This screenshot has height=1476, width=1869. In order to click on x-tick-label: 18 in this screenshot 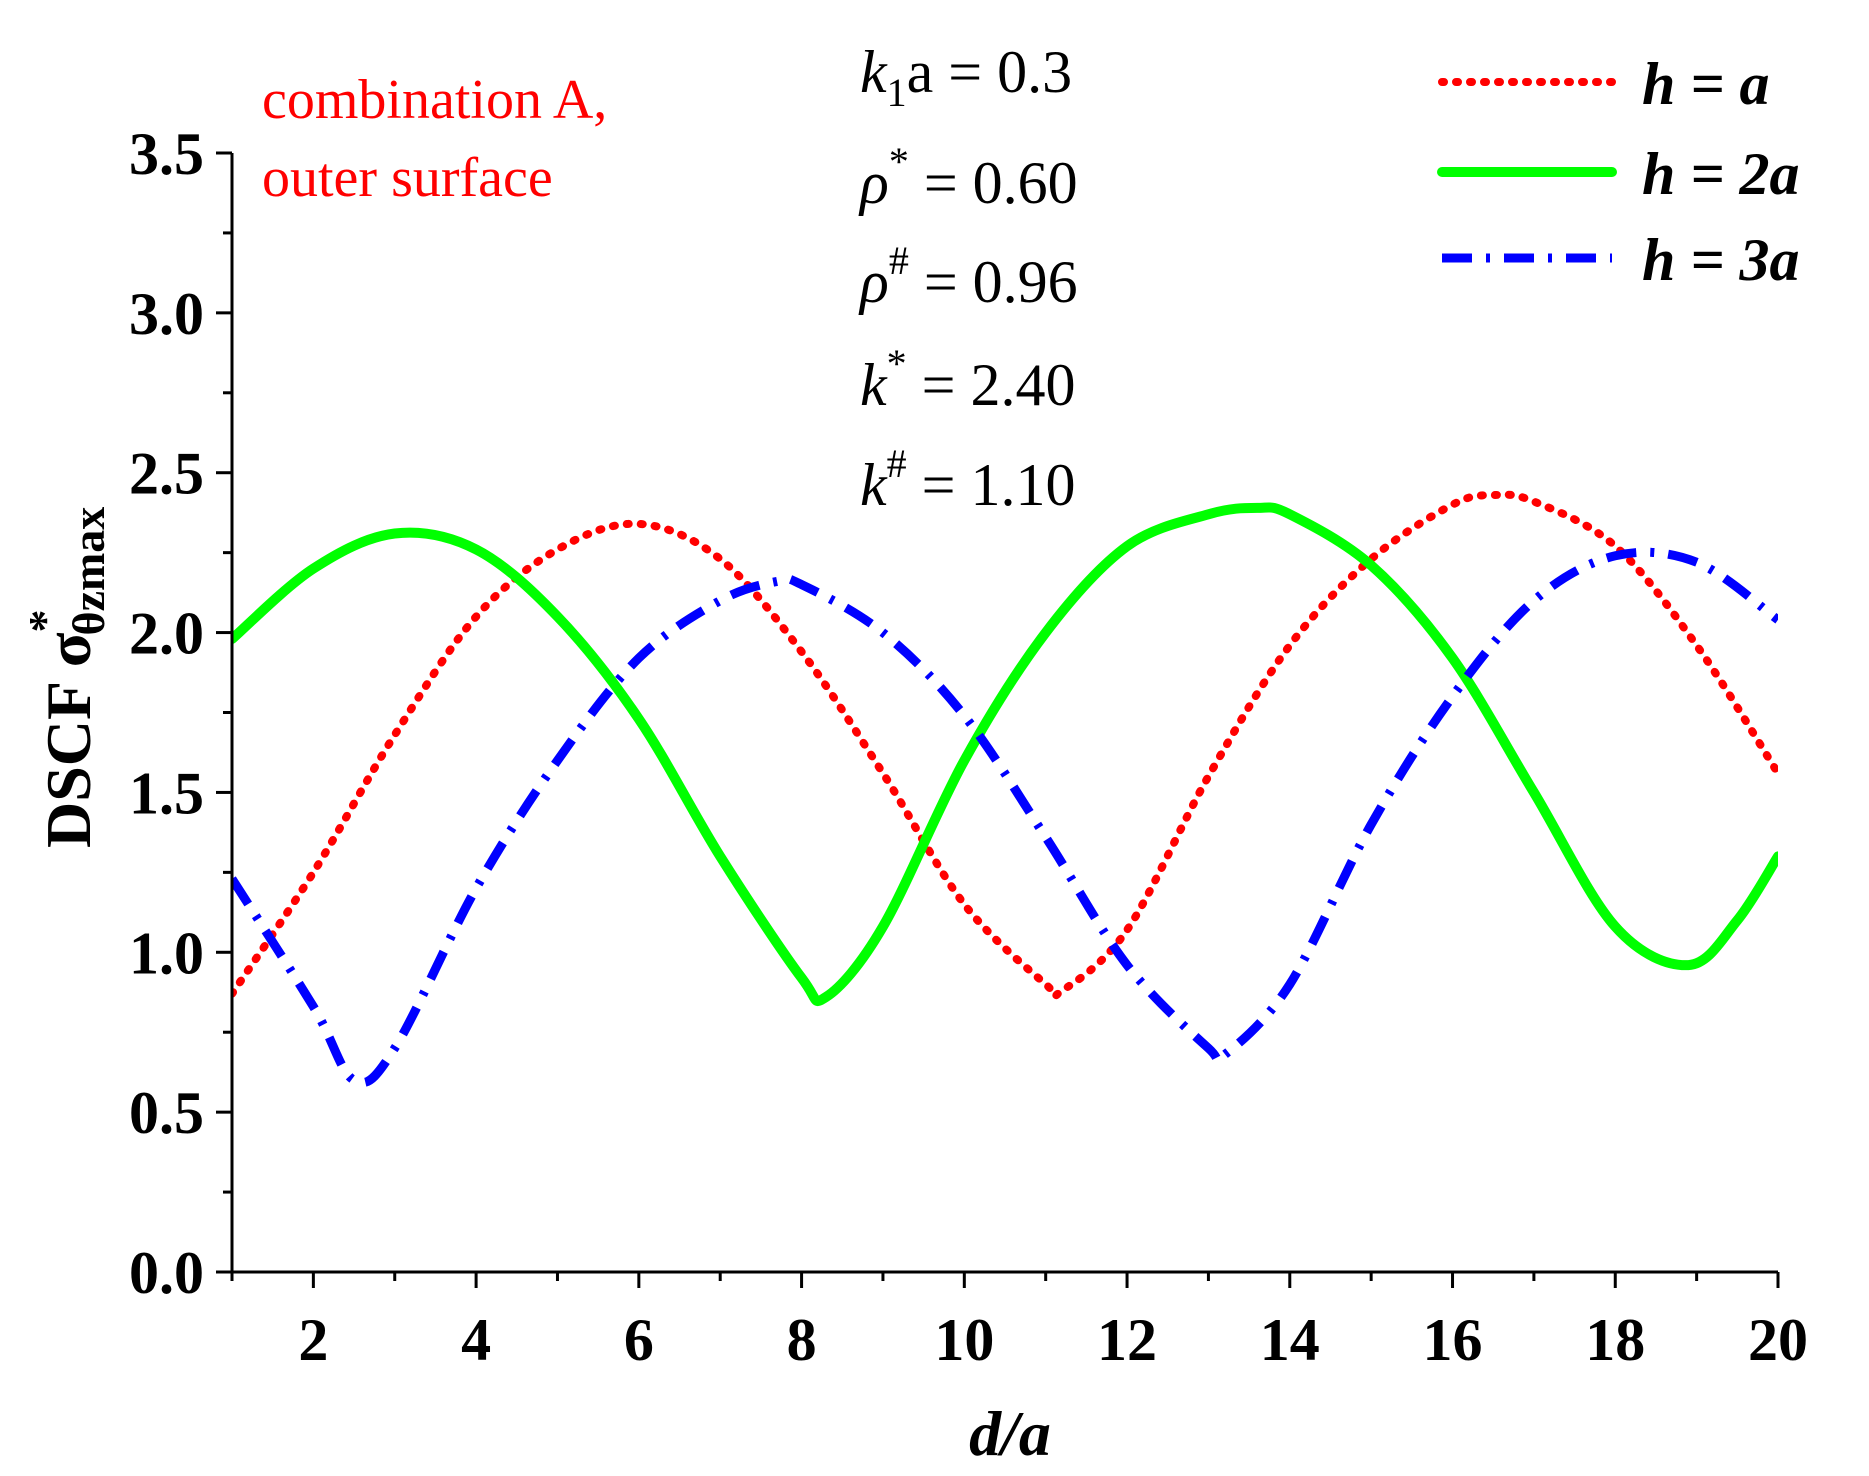, I will do `click(1615, 1340)`.